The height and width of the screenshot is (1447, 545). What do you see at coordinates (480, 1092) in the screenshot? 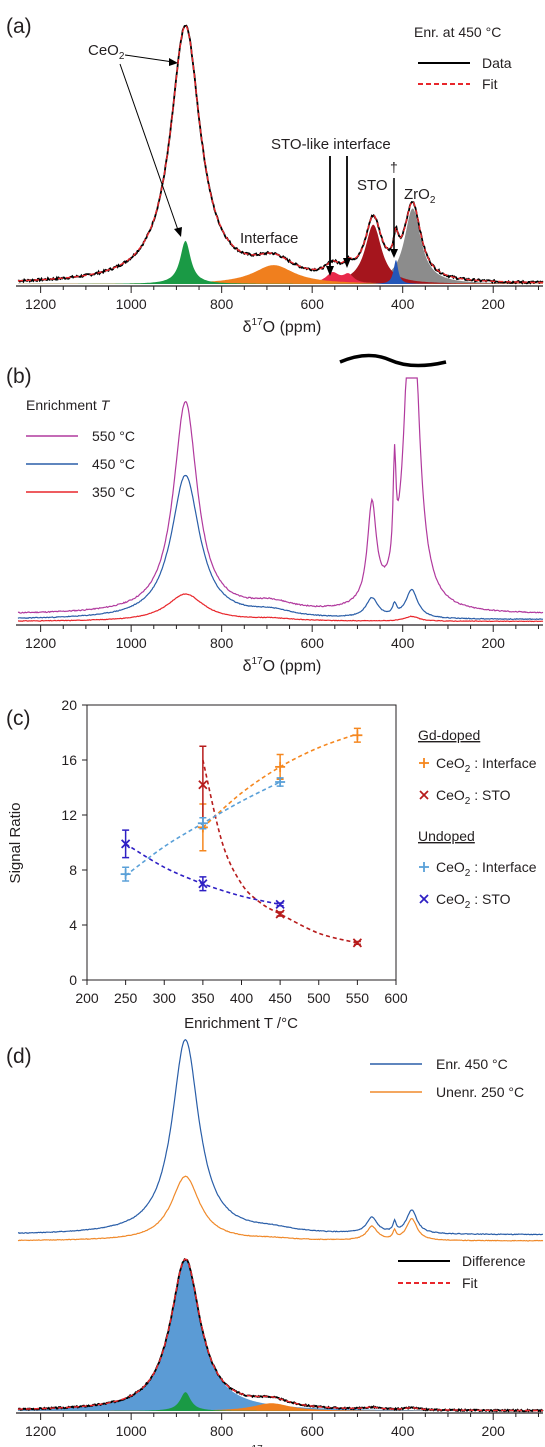
I see `legend-unenr250-label: Unenr. 250 °C` at bounding box center [480, 1092].